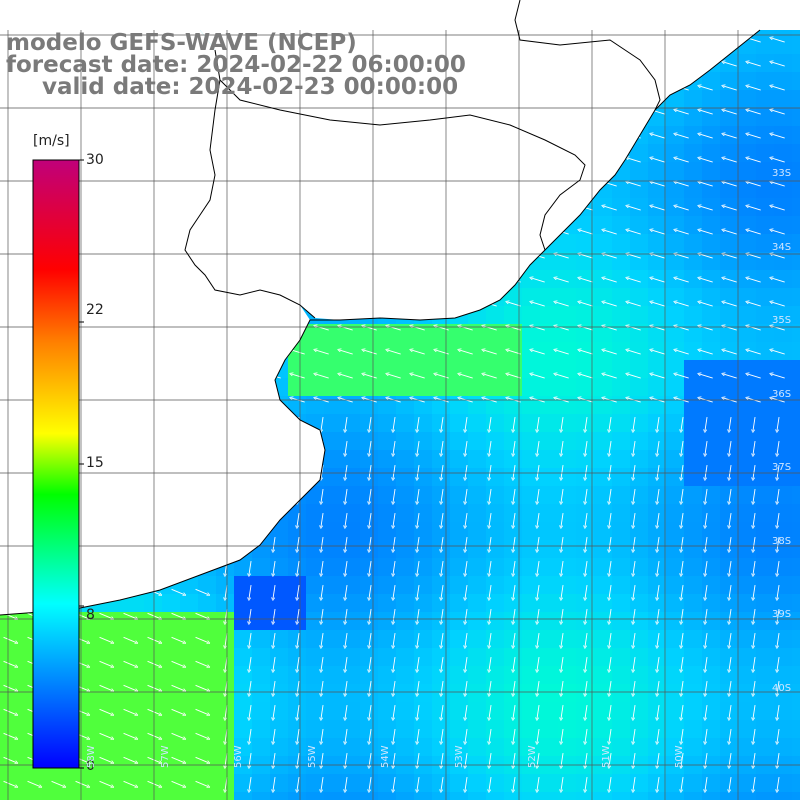 This screenshot has width=800, height=800. I want to click on lon-label: 53W, so click(459, 756).